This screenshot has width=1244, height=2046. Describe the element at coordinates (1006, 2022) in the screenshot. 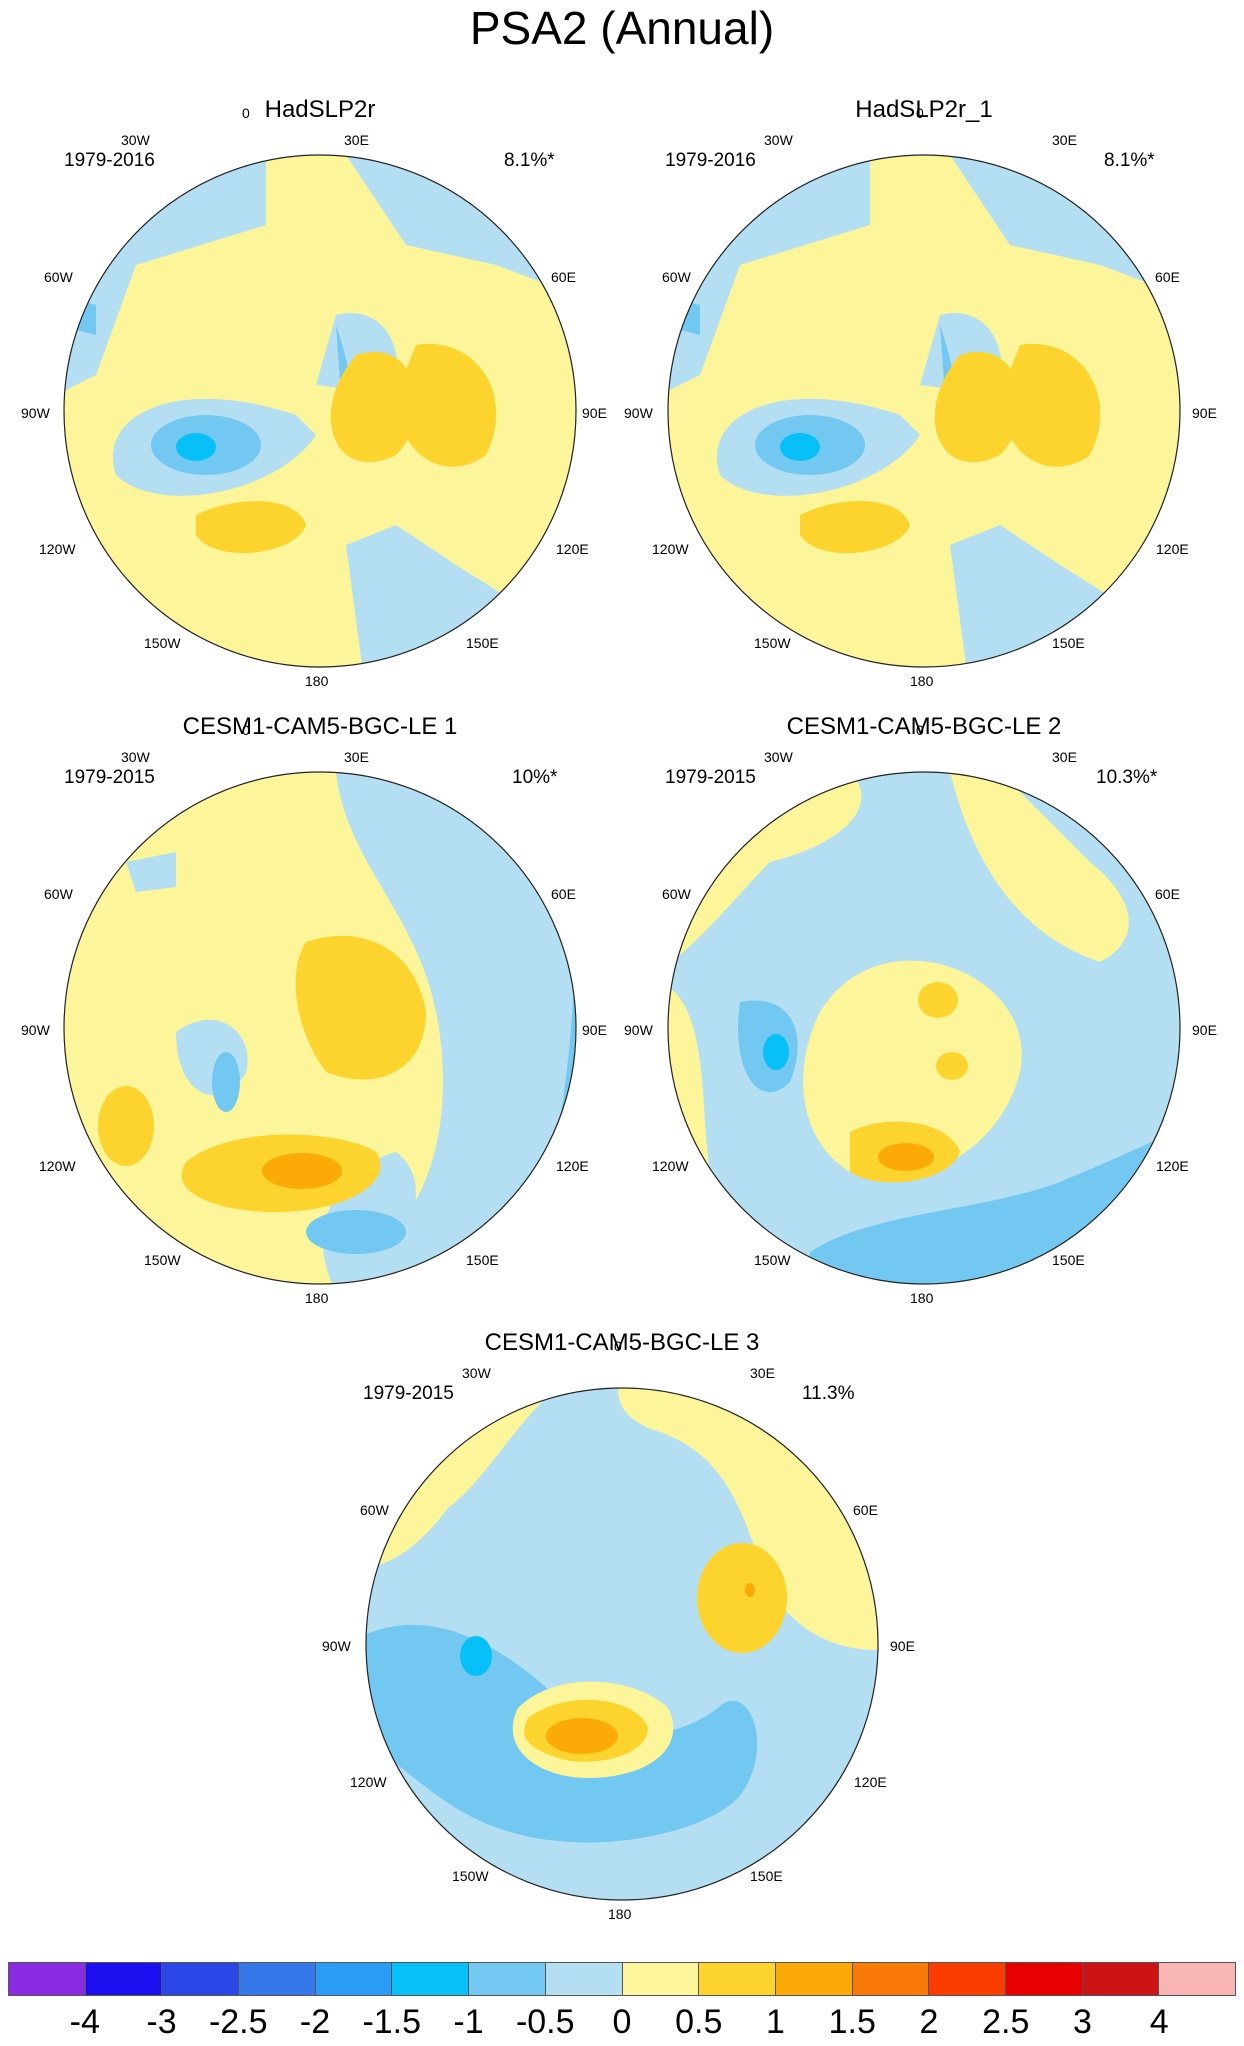

I see `colorbar-label: 2.5` at that location.